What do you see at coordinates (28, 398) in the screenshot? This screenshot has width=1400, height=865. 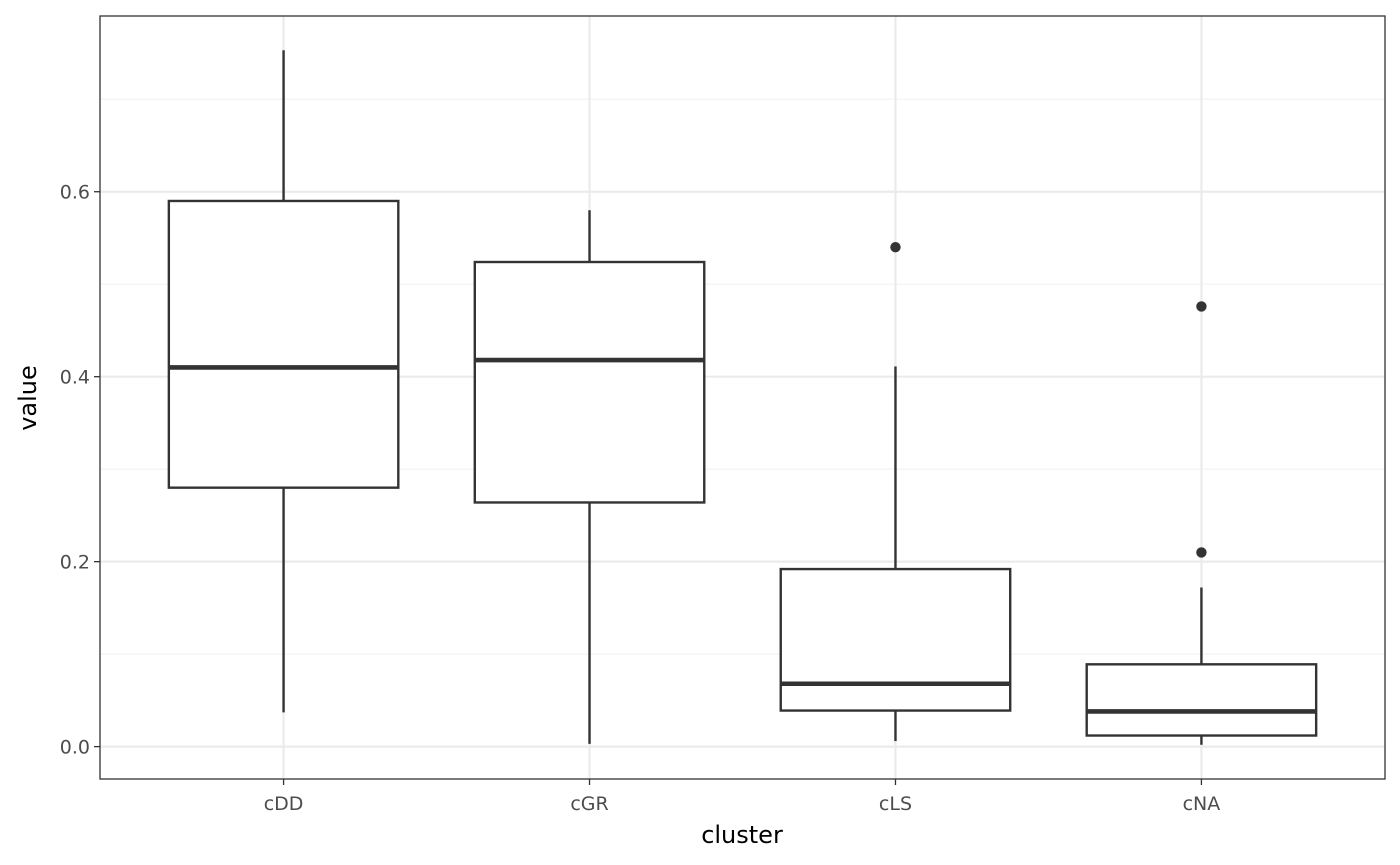 I see `y-axis-title: value` at bounding box center [28, 398].